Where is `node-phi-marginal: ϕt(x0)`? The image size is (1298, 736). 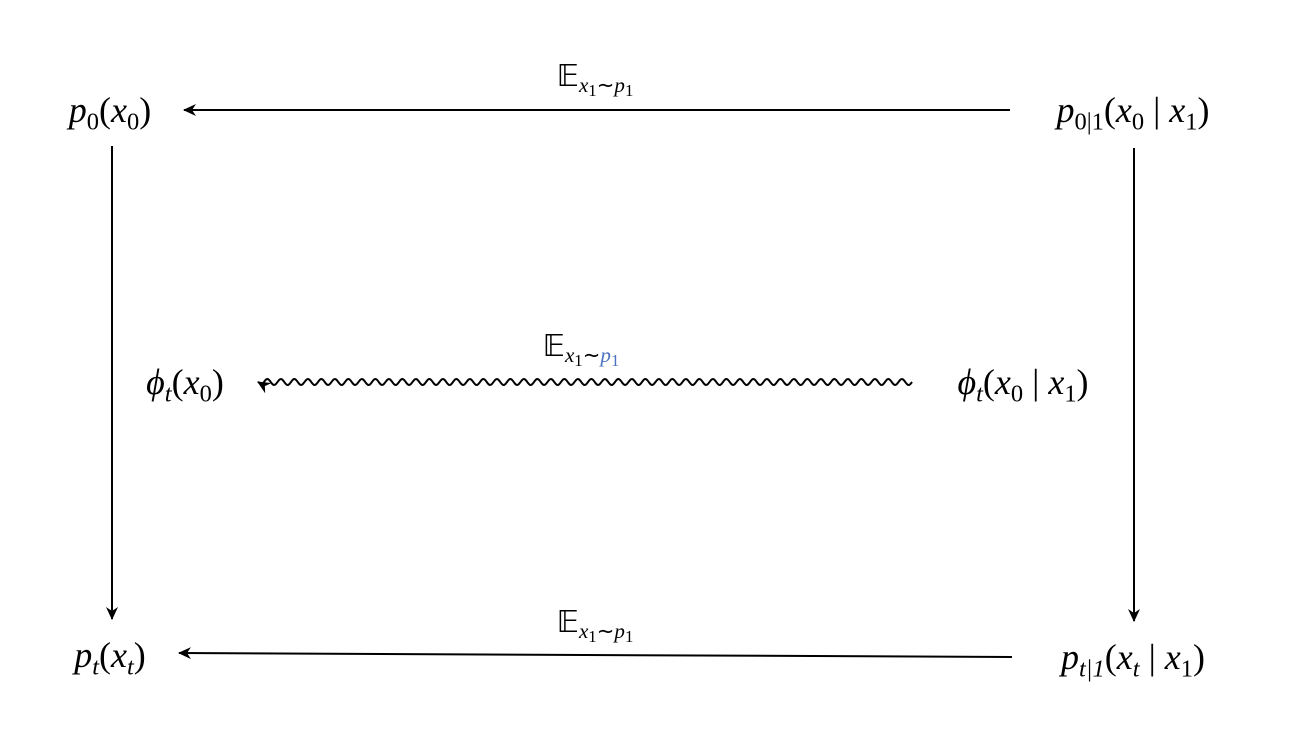 node-phi-marginal: ϕt(x0) is located at coordinates (185, 385).